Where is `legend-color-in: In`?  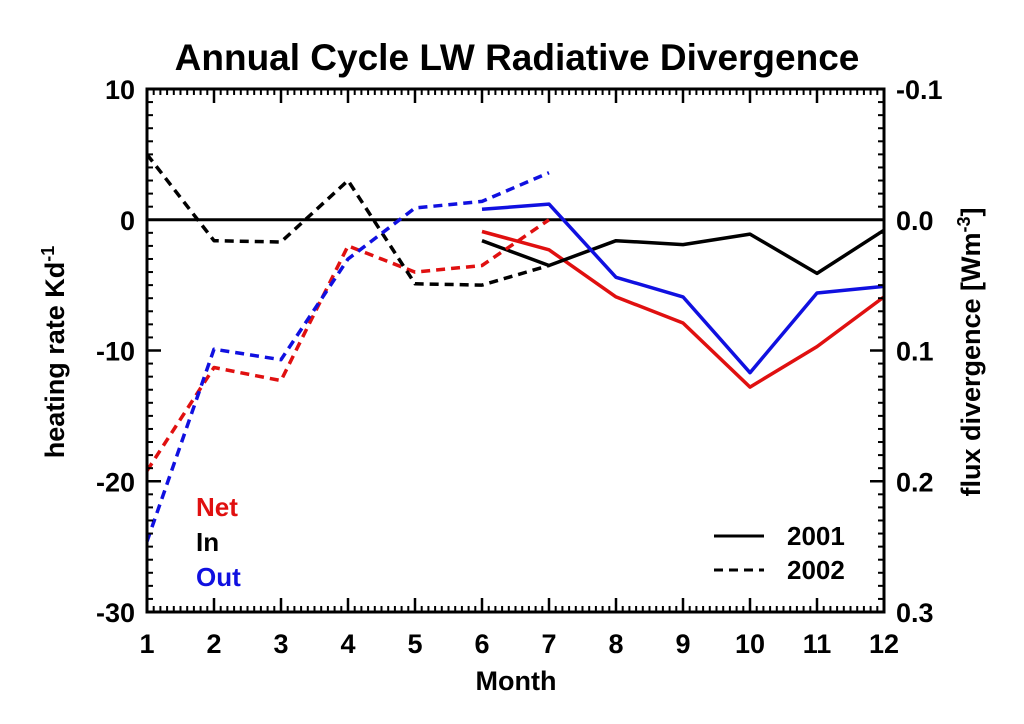 legend-color-in: In is located at coordinates (207, 542).